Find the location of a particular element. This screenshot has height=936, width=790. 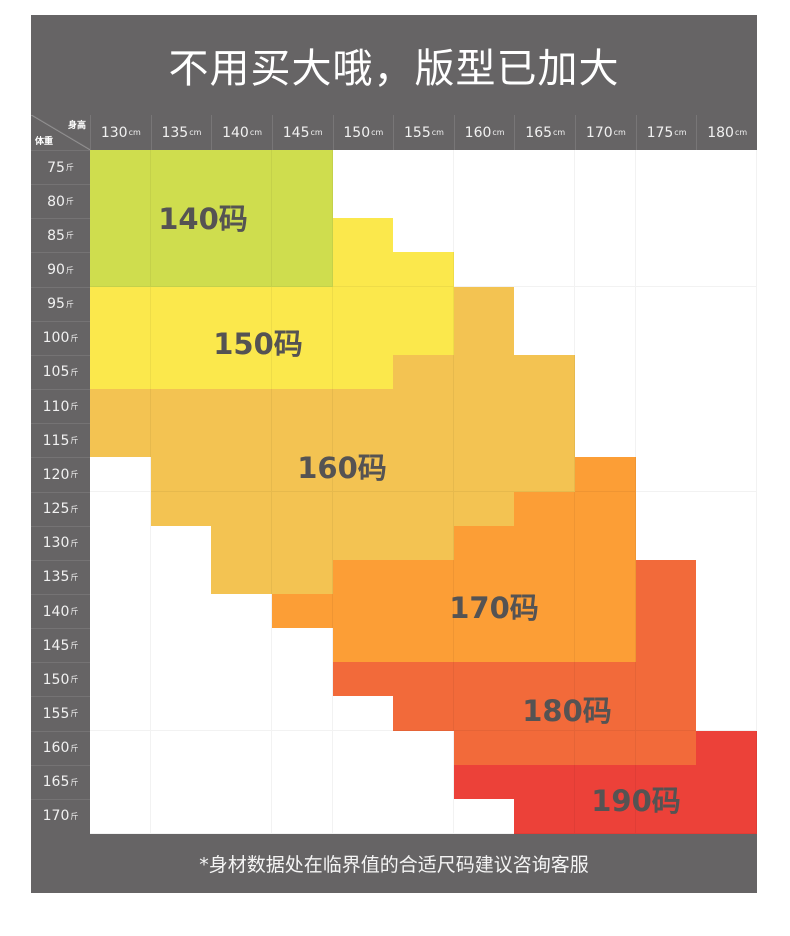

weight-header-105: 105 斤 is located at coordinates (60, 371).